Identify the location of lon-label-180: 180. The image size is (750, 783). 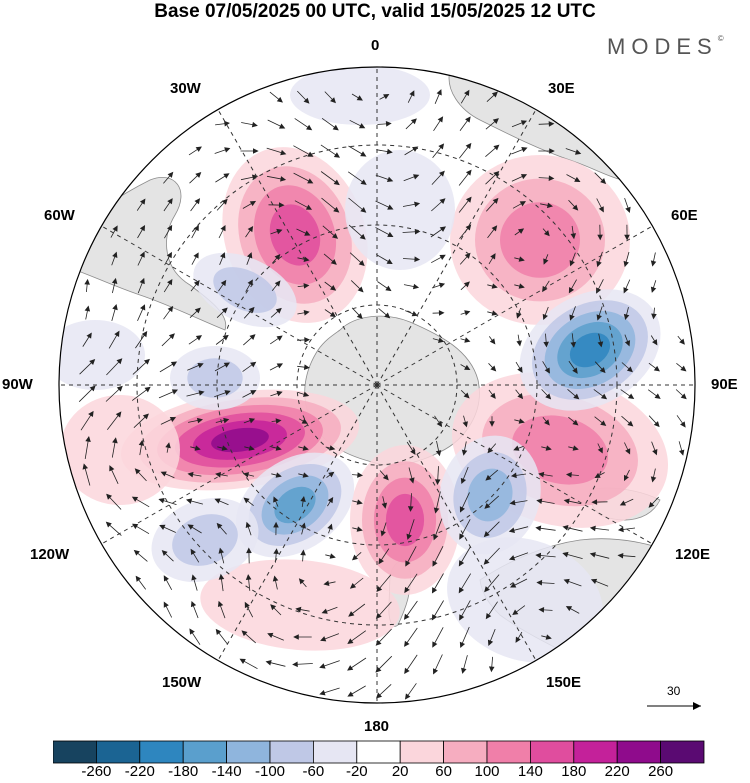
(377, 726).